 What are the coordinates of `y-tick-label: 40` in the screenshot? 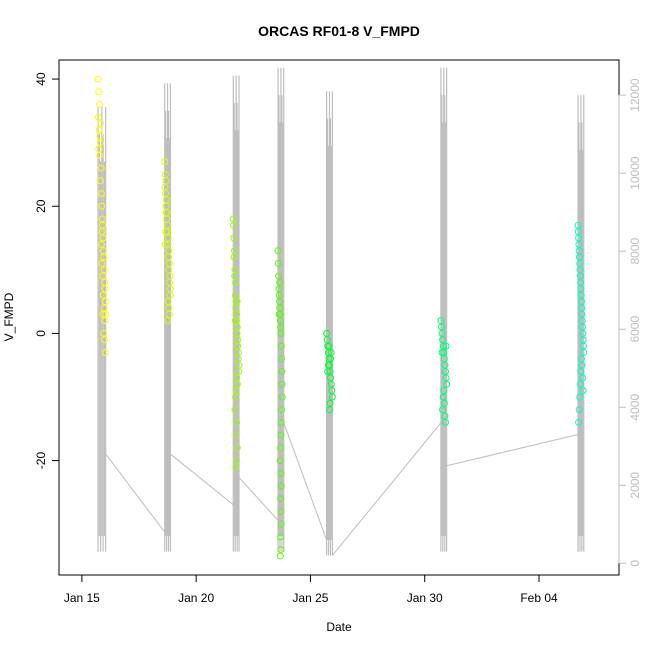 It's located at (41, 79).